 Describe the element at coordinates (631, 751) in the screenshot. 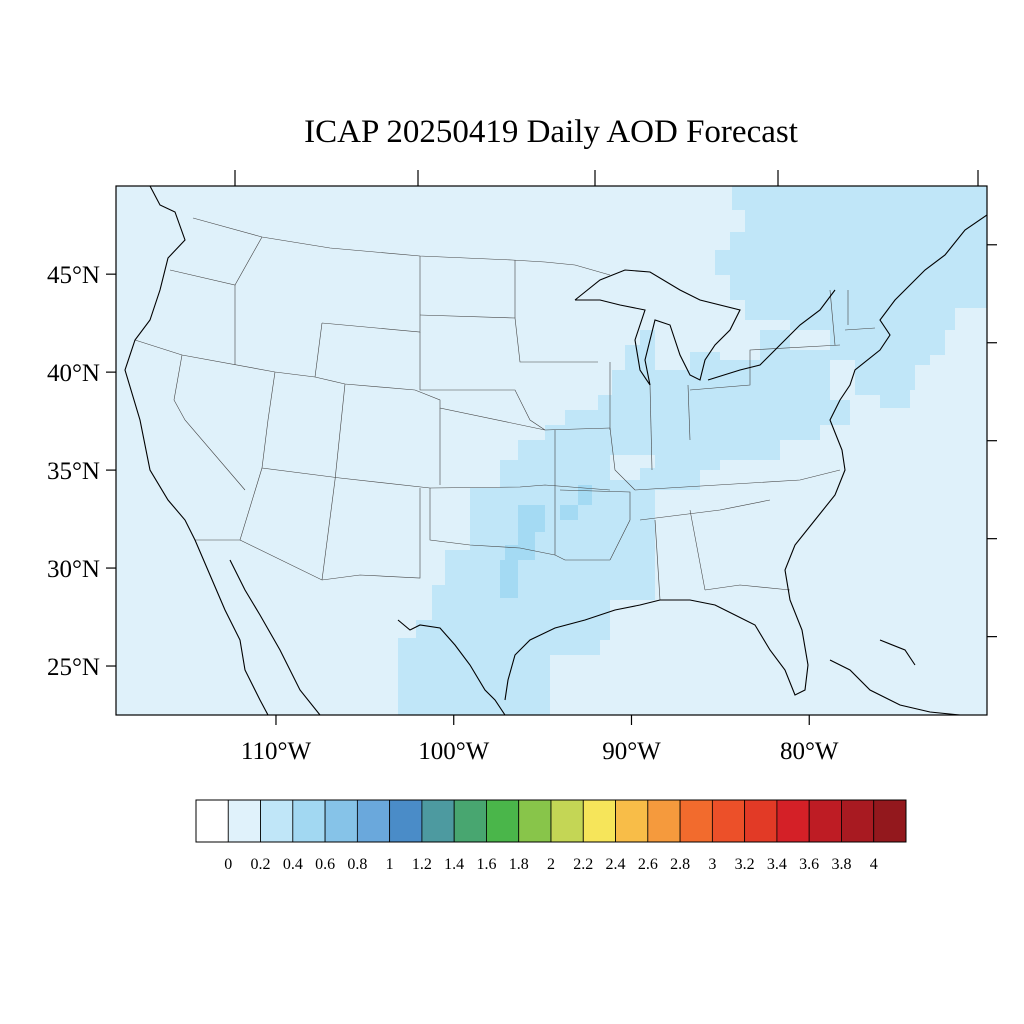

I see `lon-tick-label: 90°W` at that location.